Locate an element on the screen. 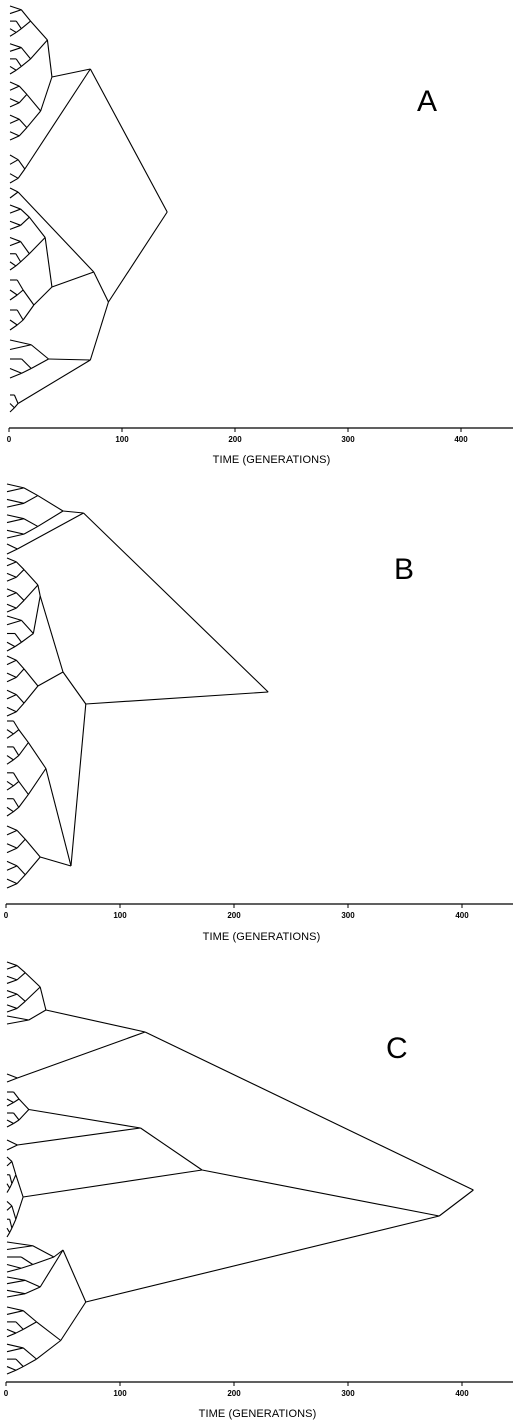 Image resolution: width=513 pixels, height=1424 pixels. x-ticks-c: 0 100 200 300 400 is located at coordinates (236, 1390).